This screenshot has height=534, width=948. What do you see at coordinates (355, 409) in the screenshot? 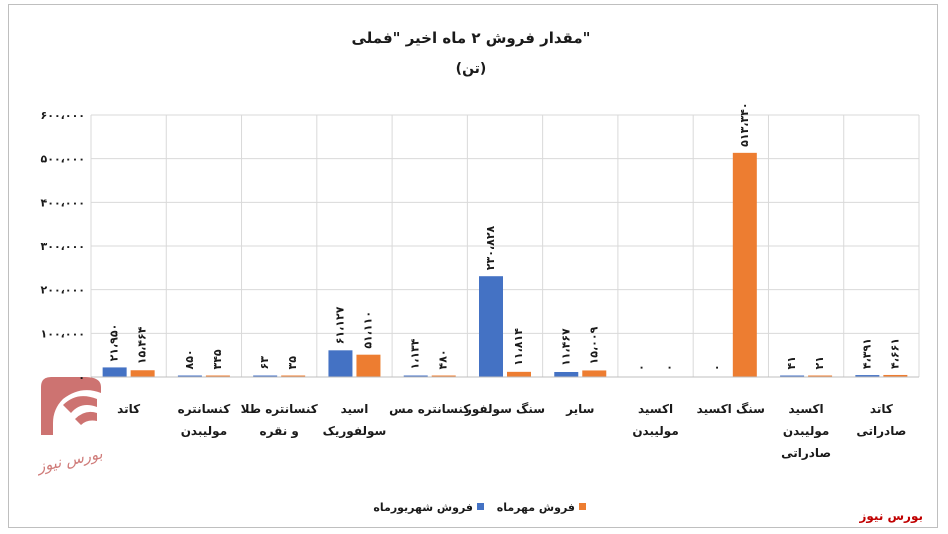
I see `category-label: اسید` at bounding box center [355, 409].